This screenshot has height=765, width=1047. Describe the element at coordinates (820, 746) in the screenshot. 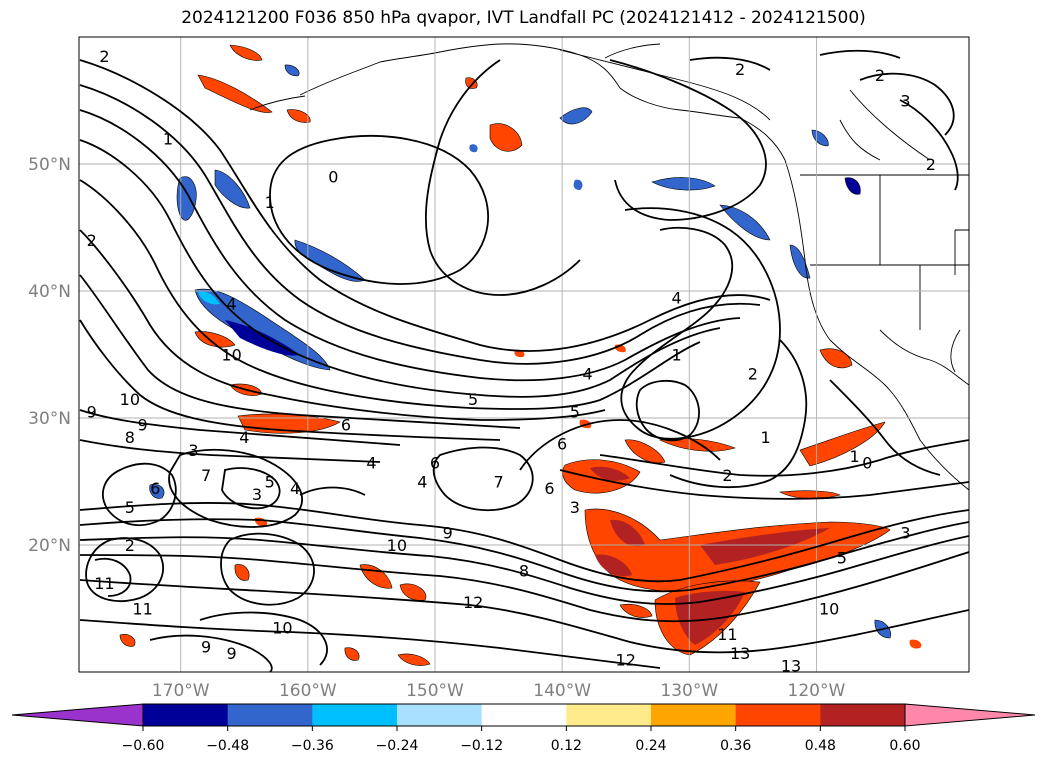

I see `colorbar-tick-label: 0.48` at that location.